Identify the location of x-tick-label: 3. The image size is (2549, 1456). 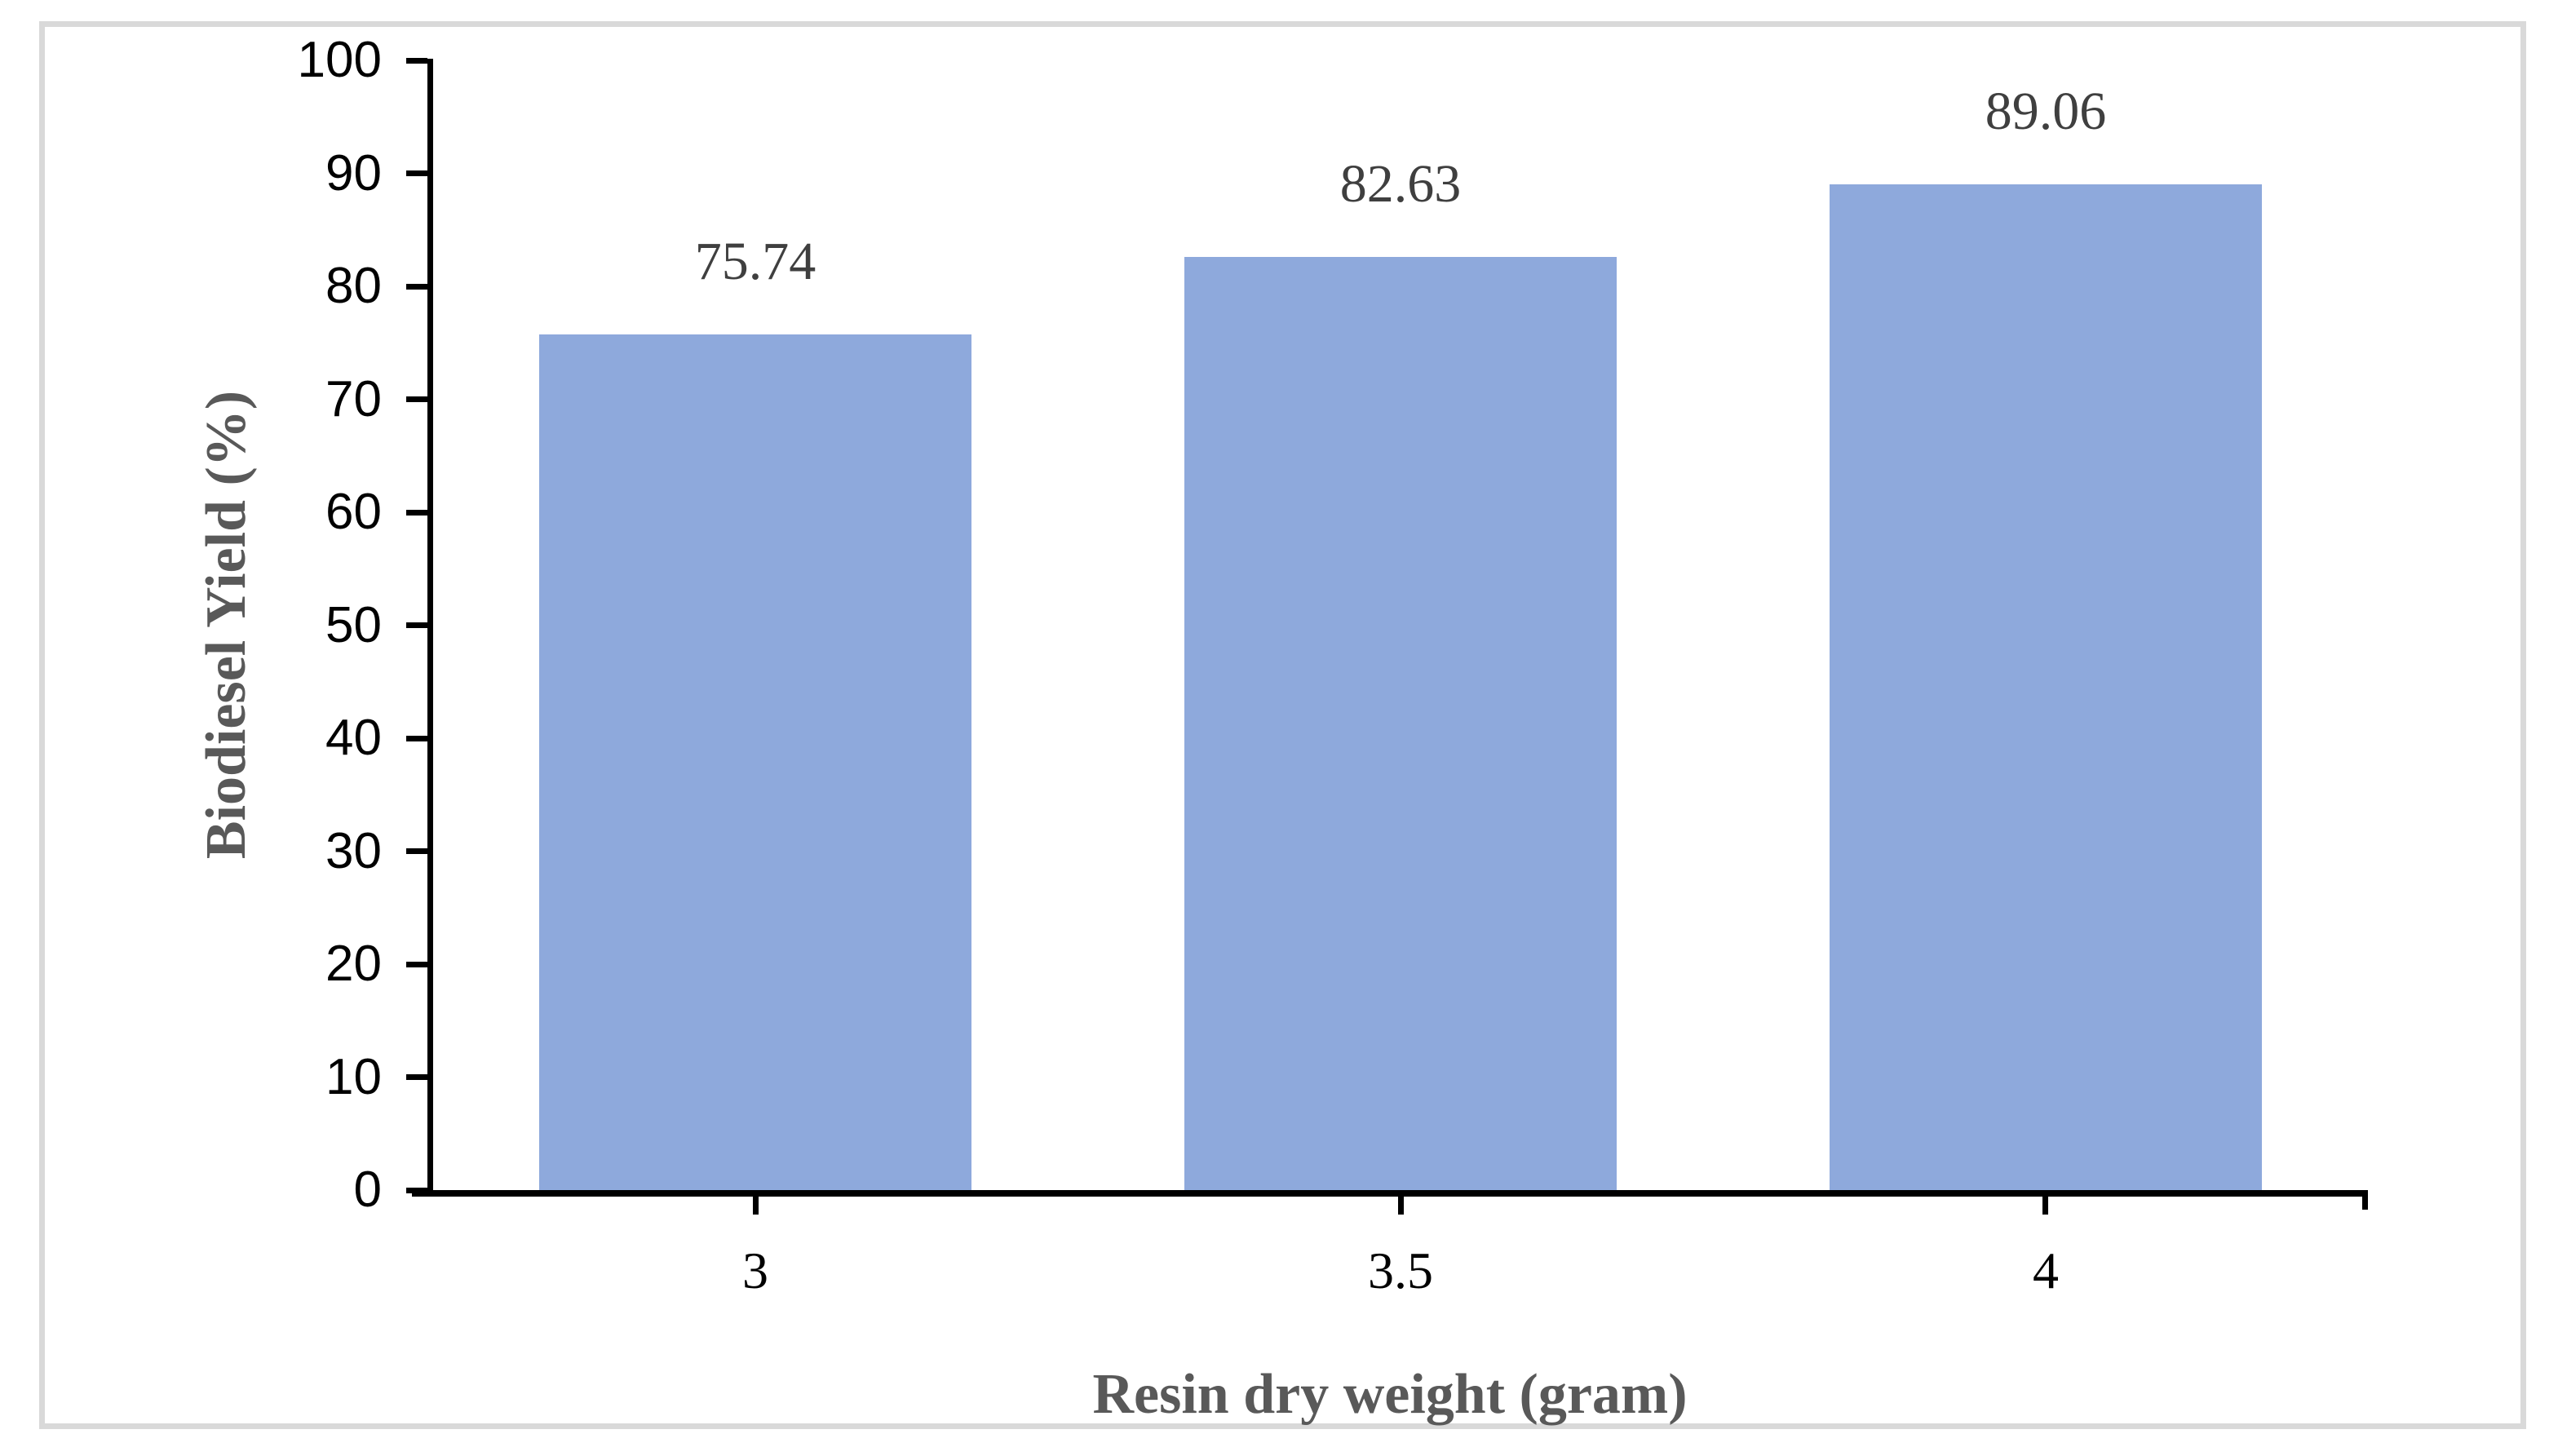
(755, 1270).